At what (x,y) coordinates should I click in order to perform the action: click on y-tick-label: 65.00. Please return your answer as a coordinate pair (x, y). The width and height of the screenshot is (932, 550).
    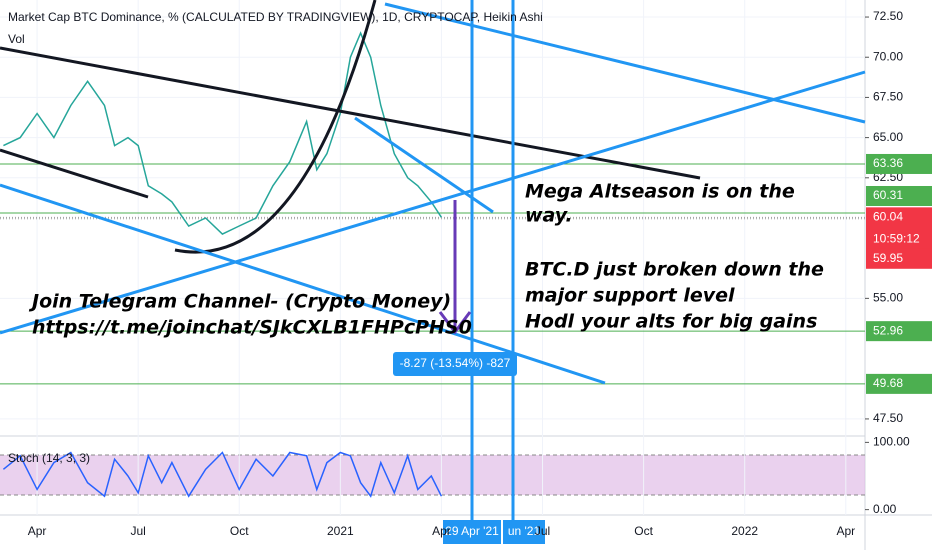
    Looking at the image, I should click on (888, 137).